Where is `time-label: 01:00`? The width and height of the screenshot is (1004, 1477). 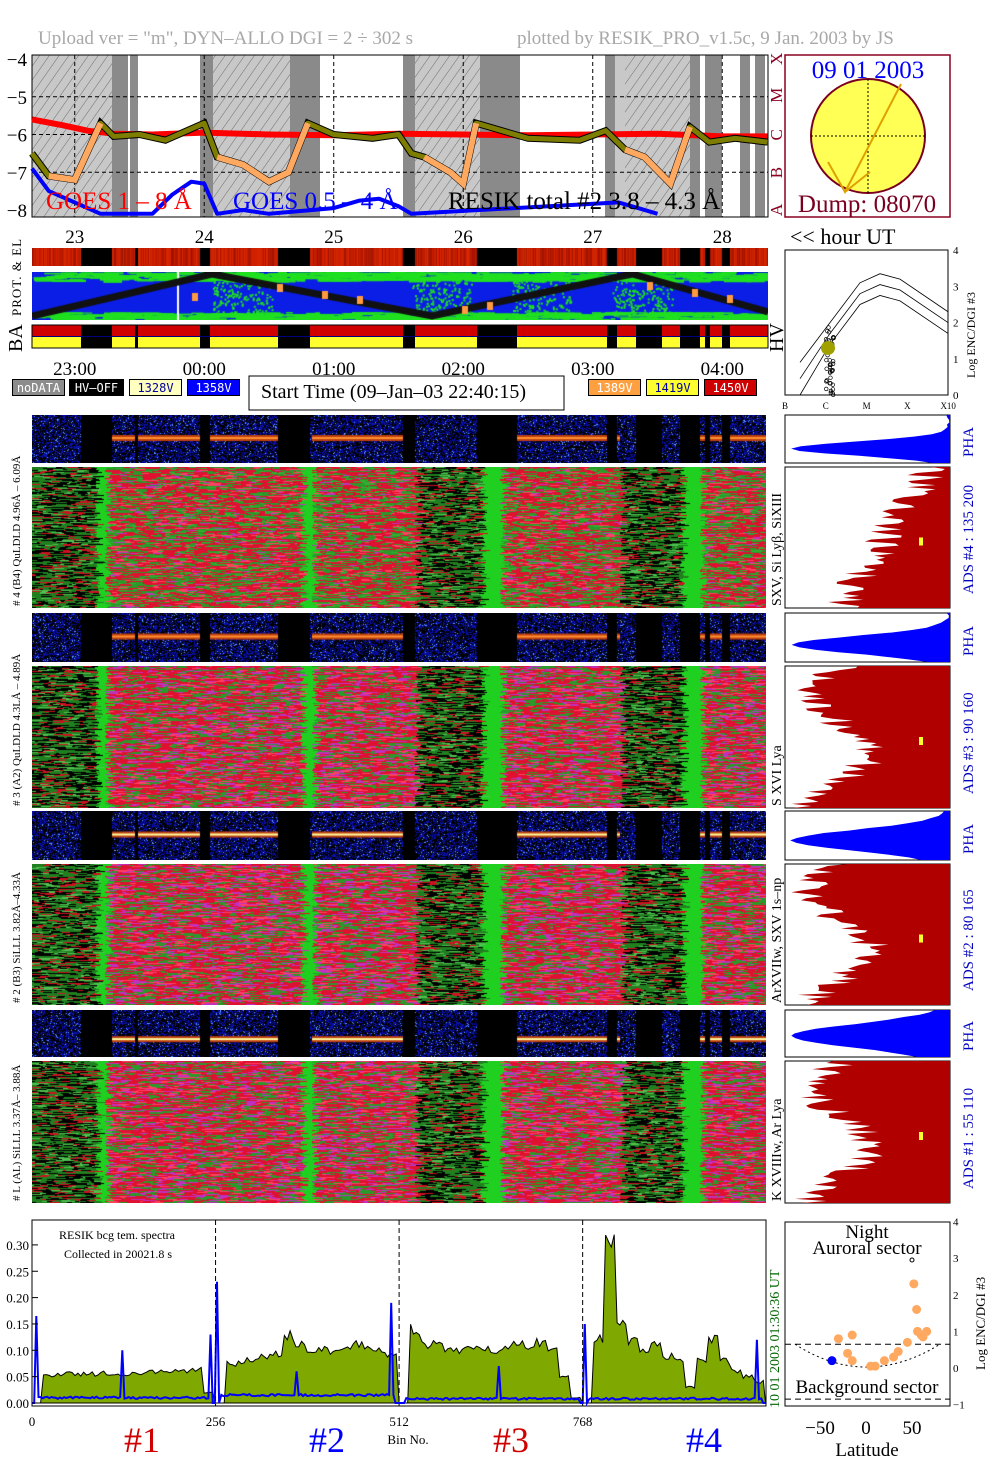
time-label: 01:00 is located at coordinates (333, 369).